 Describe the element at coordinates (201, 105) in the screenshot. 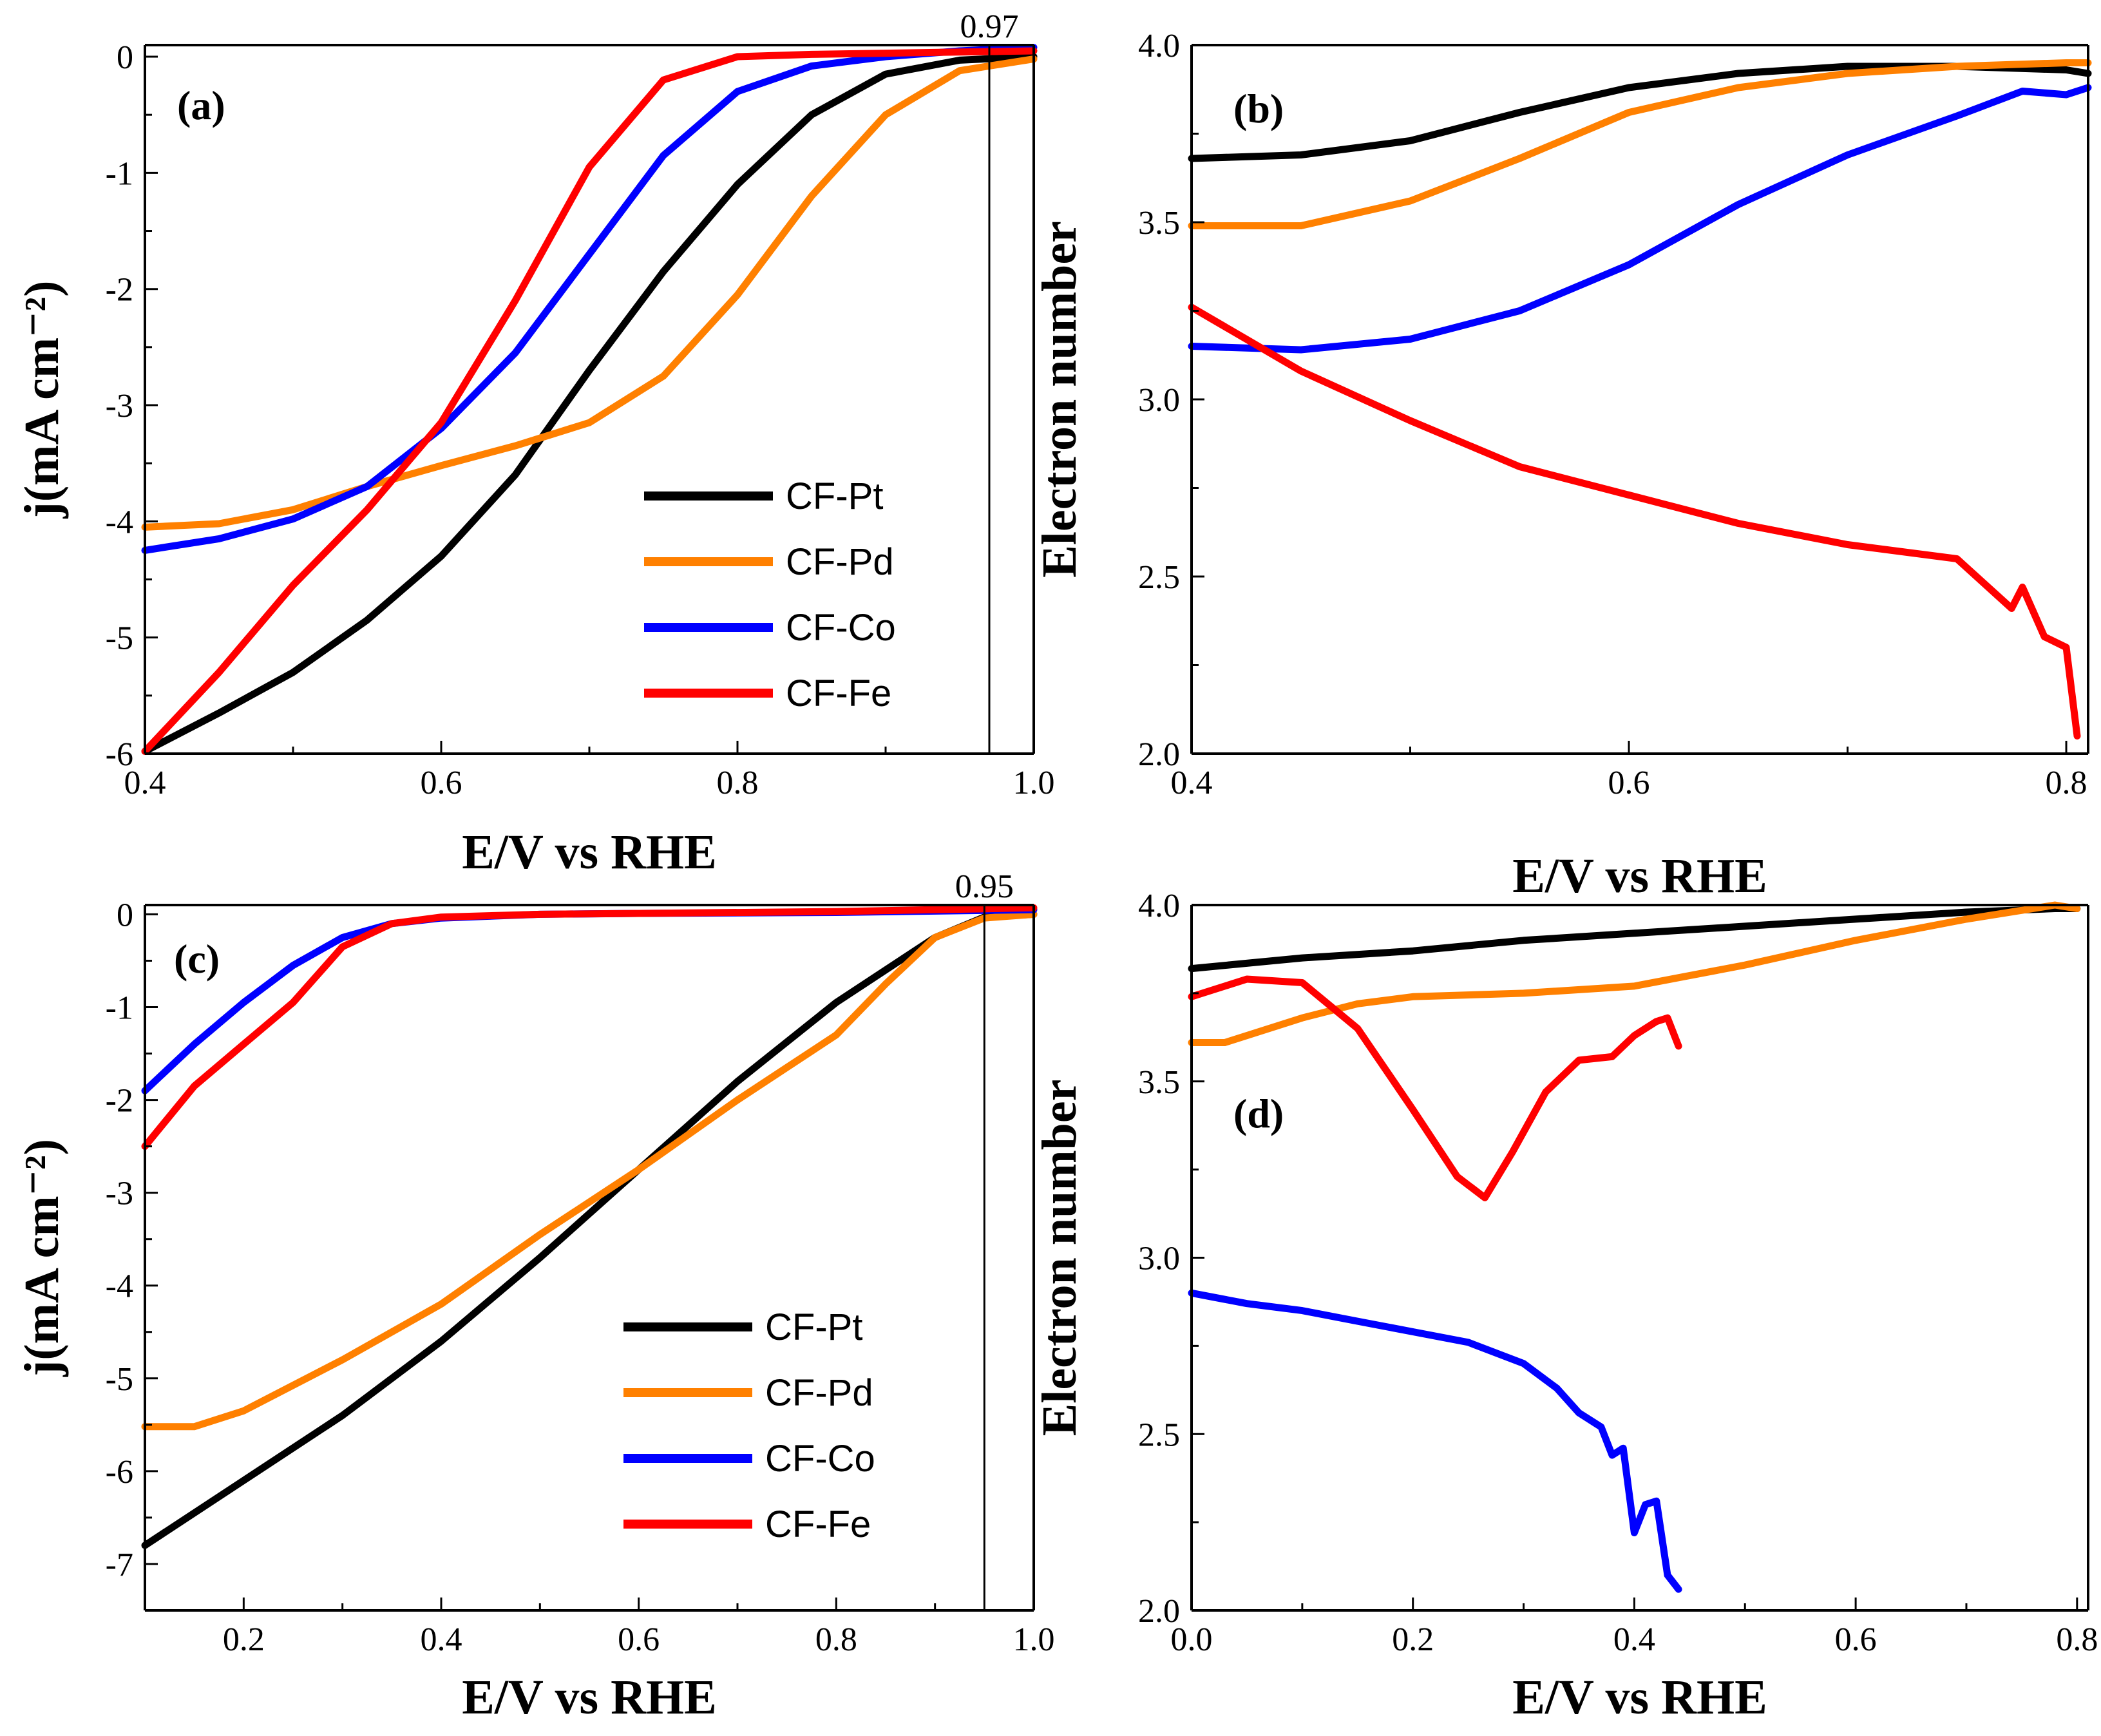

I see `panel-label: (a)` at that location.